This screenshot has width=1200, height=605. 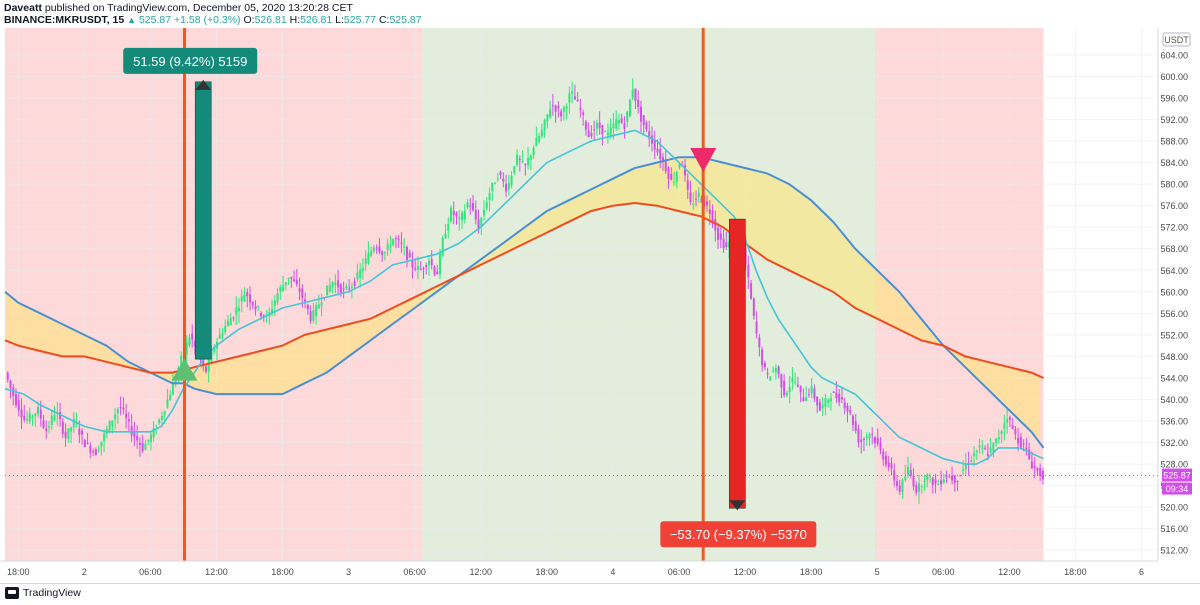 What do you see at coordinates (1174, 163) in the screenshot?
I see `price-tick-label: 584.00` at bounding box center [1174, 163].